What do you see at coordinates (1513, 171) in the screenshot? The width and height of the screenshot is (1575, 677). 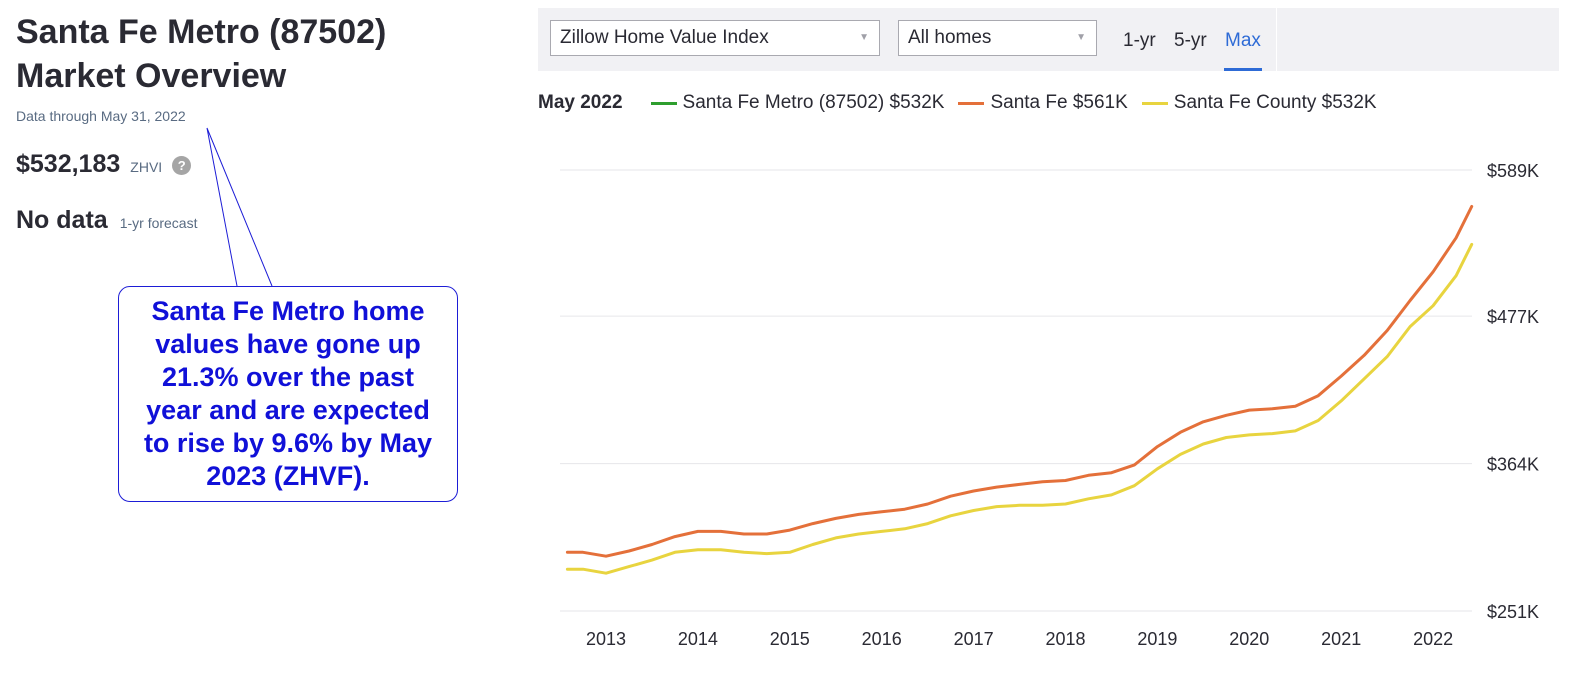 I see `y-tick-label: $589K` at bounding box center [1513, 171].